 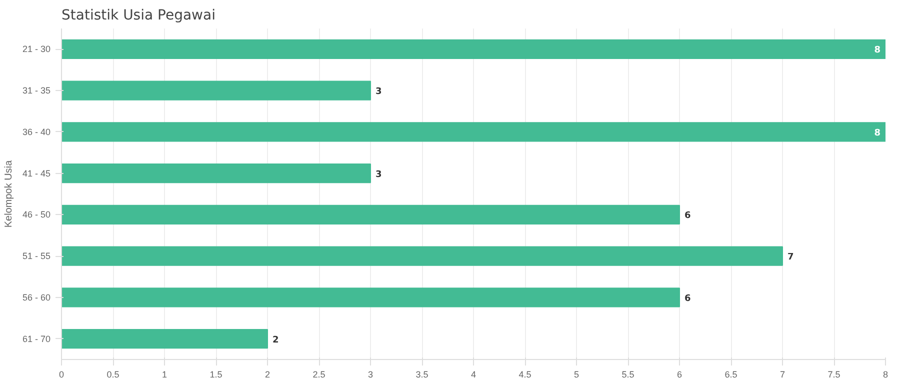 What do you see at coordinates (113, 375) in the screenshot?
I see `x-tick-label: 0.5` at bounding box center [113, 375].